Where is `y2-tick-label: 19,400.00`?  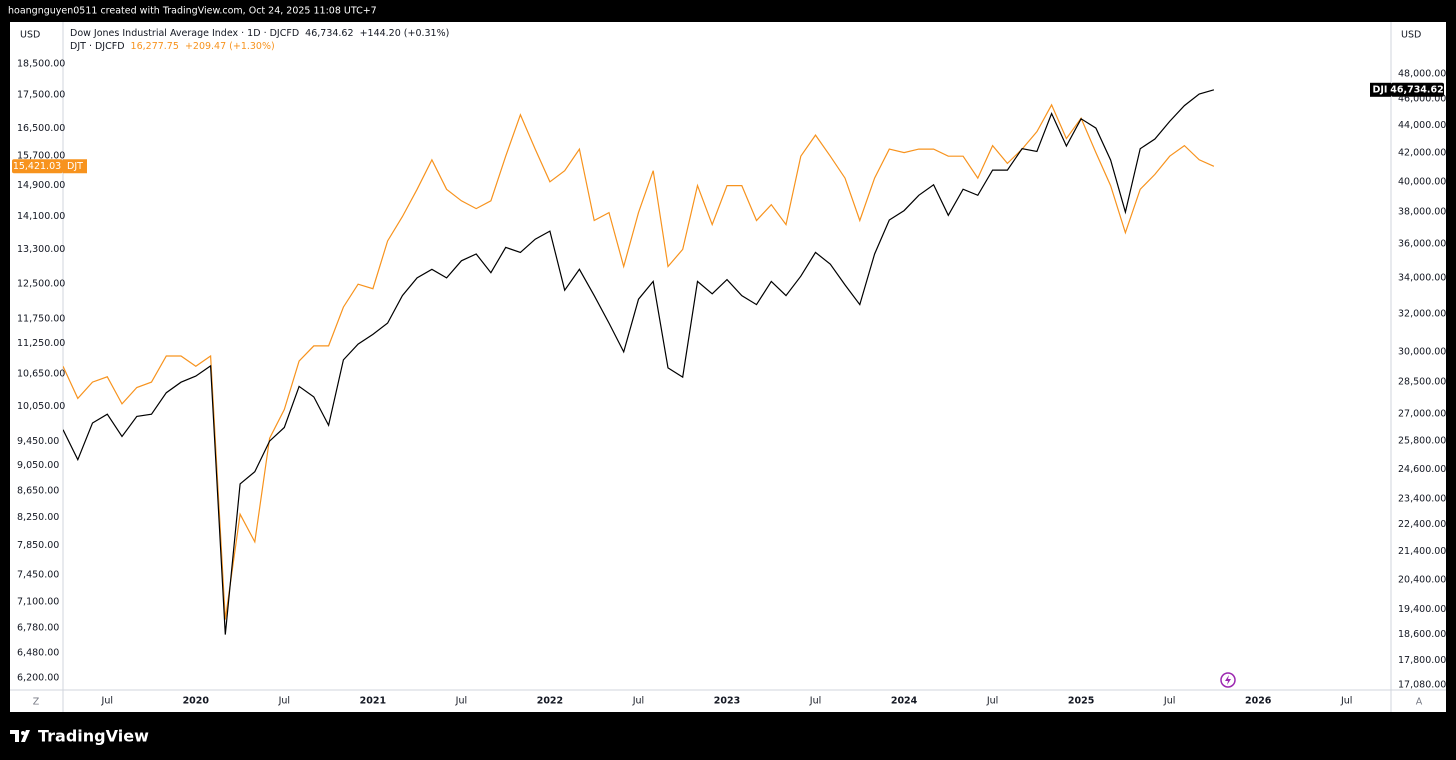
y2-tick-label: 19,400.00 is located at coordinates (1422, 609).